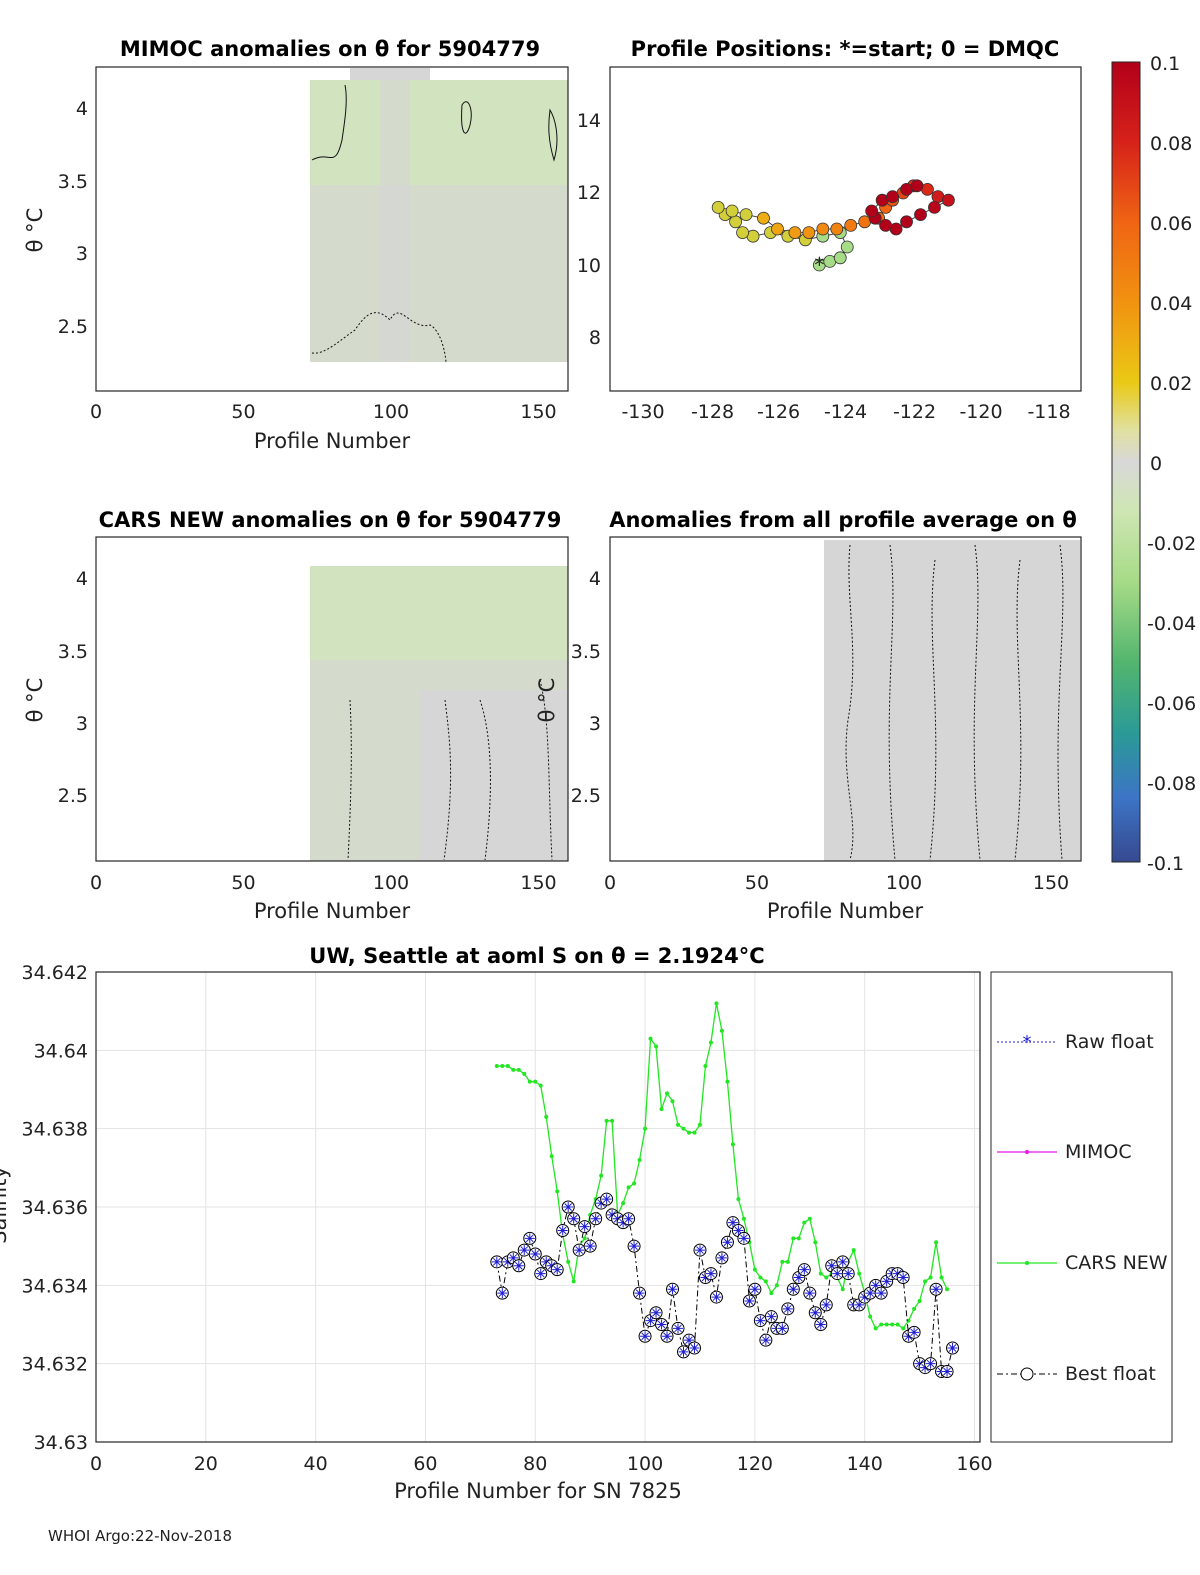 The width and height of the screenshot is (1200, 1575). Describe the element at coordinates (395, 221) in the screenshot. I see `mimoc-field-band` at that location.